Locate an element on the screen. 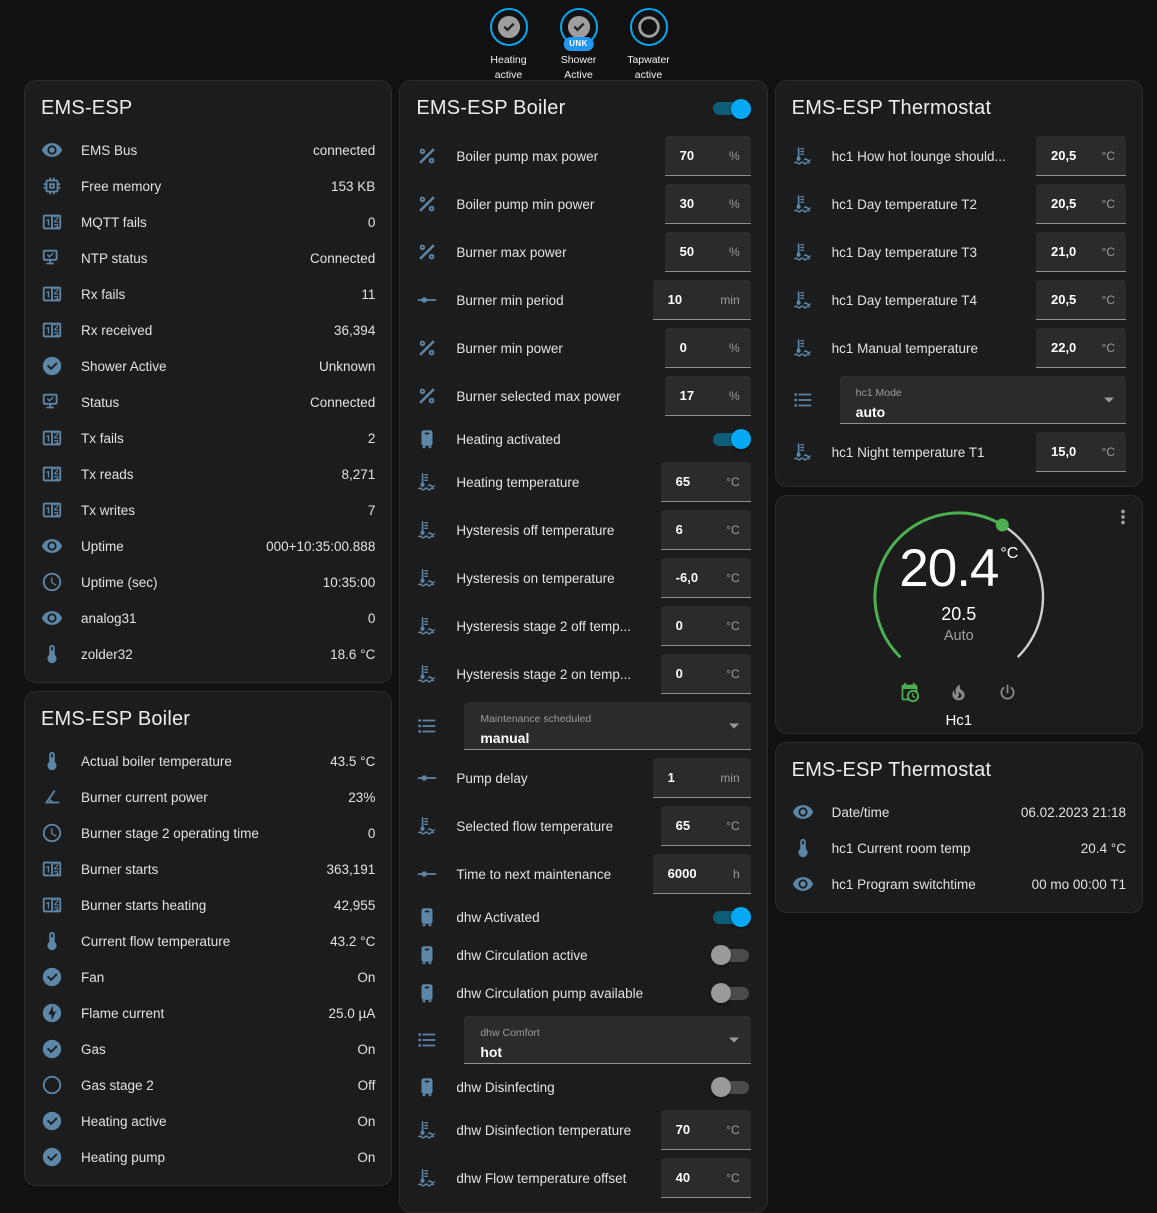 The width and height of the screenshot is (1157, 1213). toggle-row: Heating activated is located at coordinates (583, 439).